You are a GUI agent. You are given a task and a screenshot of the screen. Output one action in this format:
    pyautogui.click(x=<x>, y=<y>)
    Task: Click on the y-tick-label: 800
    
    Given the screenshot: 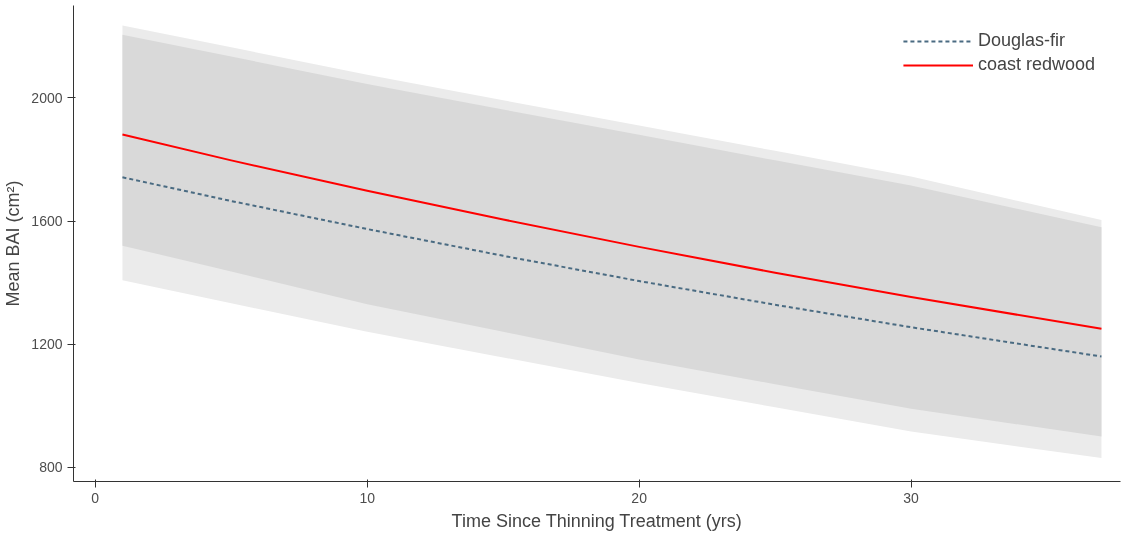 What is the action you would take?
    pyautogui.click(x=51, y=467)
    